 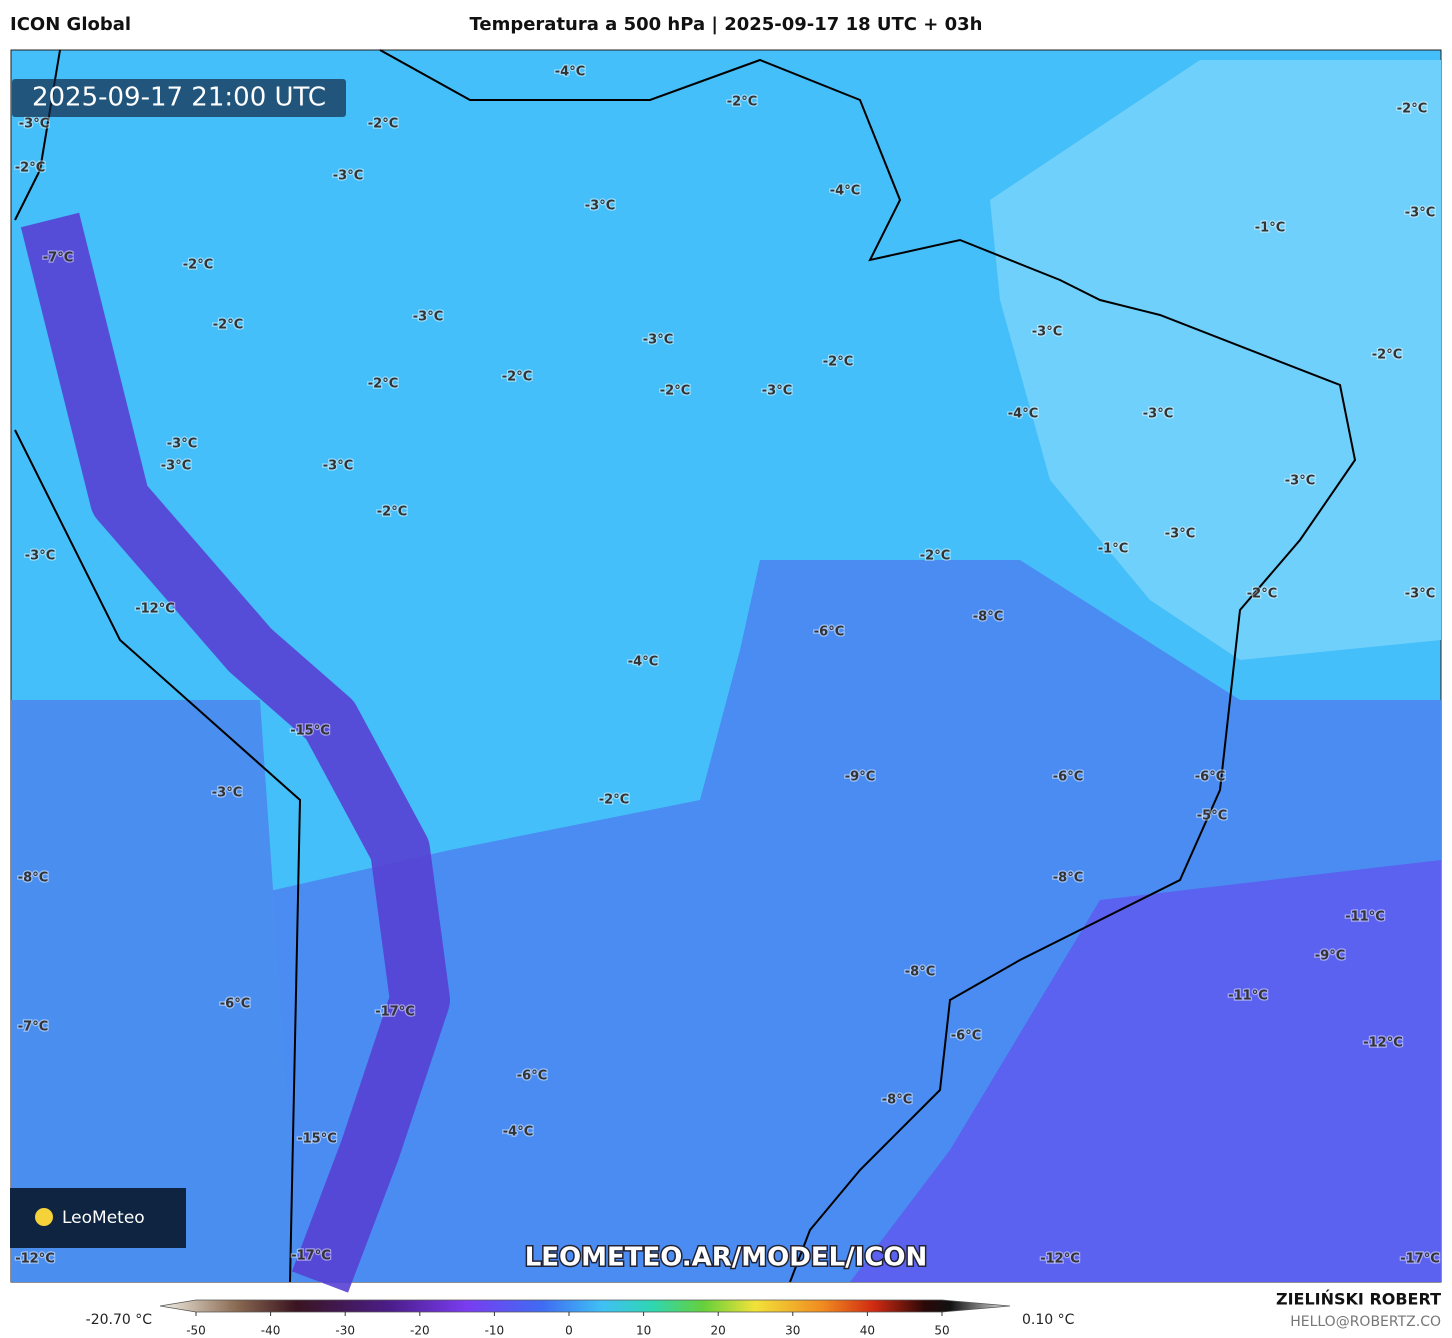 I want to click on colorbar-tick-label: 20, so click(x=718, y=1331).